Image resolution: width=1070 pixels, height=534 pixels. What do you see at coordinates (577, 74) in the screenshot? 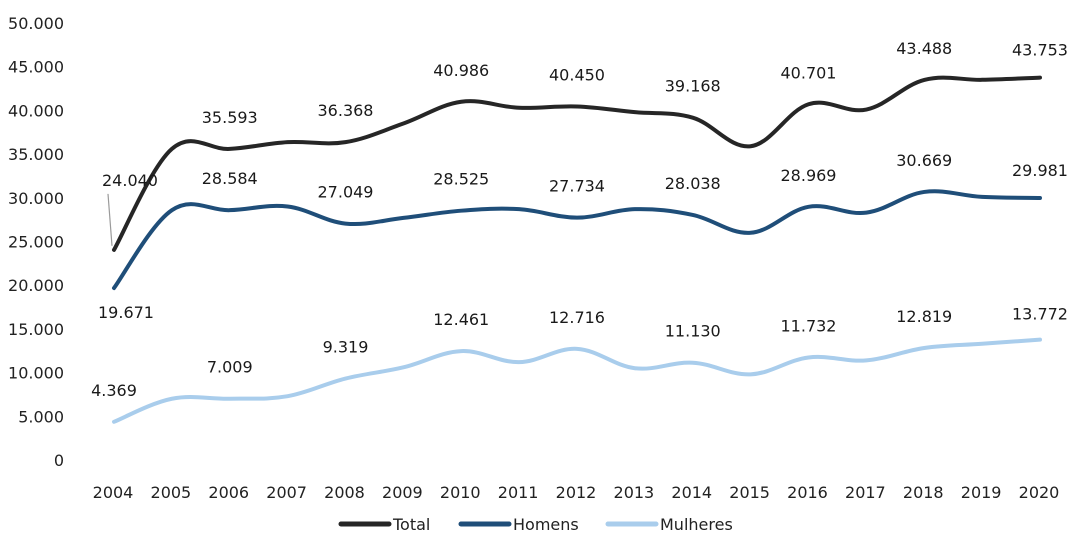
I see `data-label-total: 40.450` at bounding box center [577, 74].